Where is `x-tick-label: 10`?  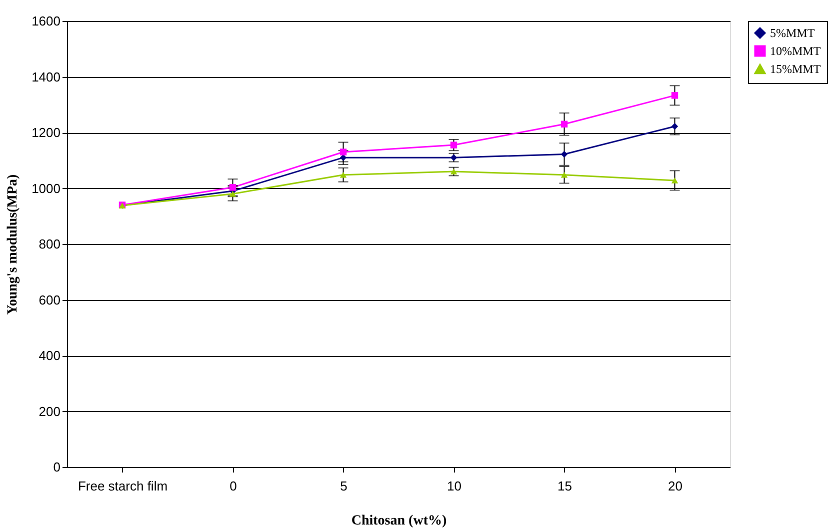 x-tick-label: 10 is located at coordinates (454, 486).